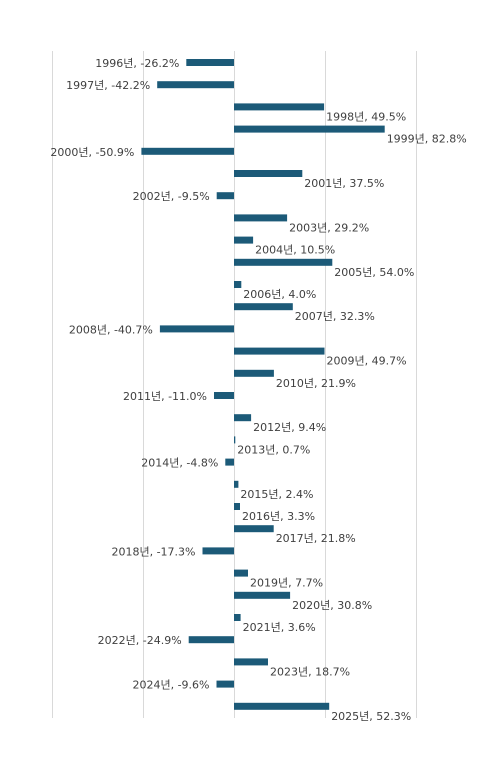 The width and height of the screenshot is (477, 767). Describe the element at coordinates (254, 373) in the screenshot. I see `bar-2010년` at that location.